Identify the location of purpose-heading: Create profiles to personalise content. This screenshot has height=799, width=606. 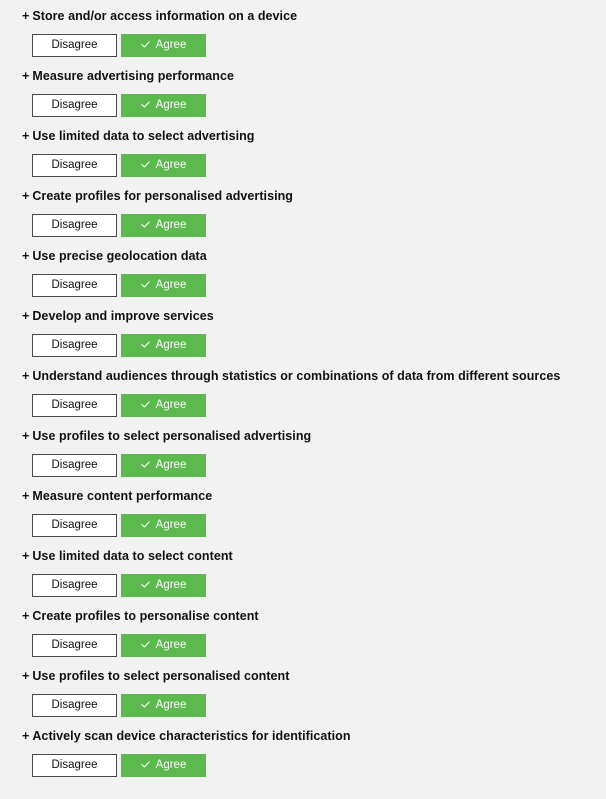
(145, 616).